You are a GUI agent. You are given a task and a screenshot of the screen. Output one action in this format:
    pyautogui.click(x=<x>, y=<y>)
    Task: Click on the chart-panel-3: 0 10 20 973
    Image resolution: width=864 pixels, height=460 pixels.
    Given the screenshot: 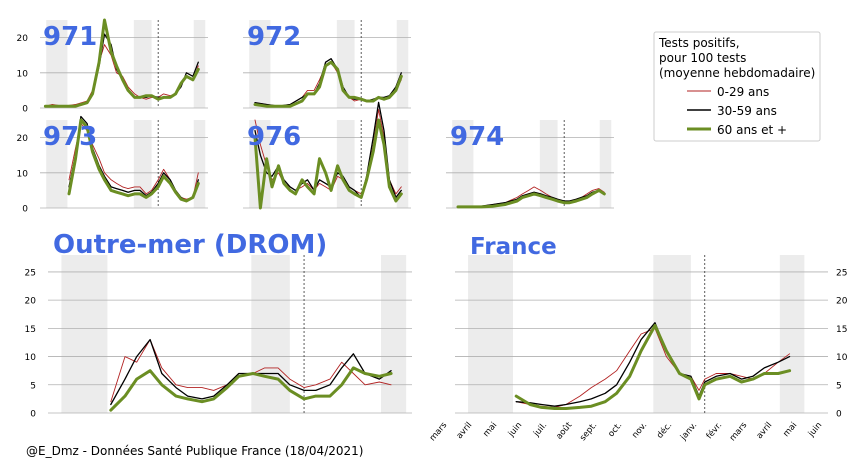 What is the action you would take?
    pyautogui.click(x=112, y=165)
    